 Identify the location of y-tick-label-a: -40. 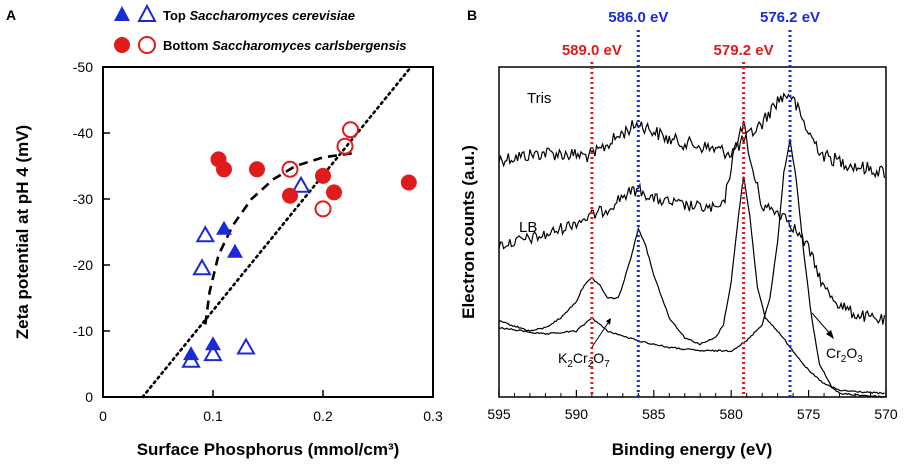
(83, 133).